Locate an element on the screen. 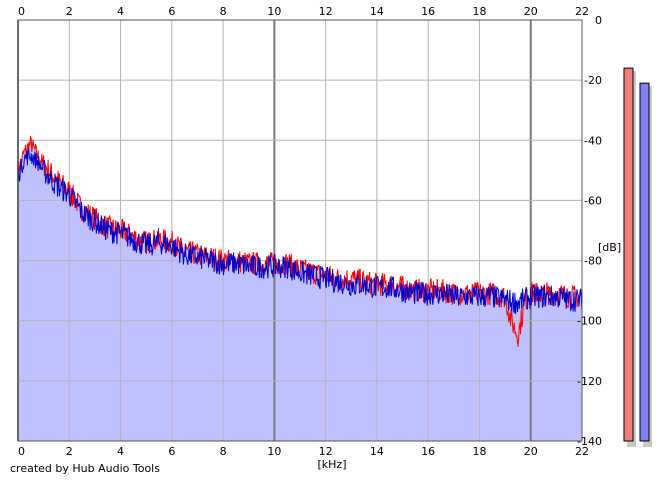  y-tick-label: -120 is located at coordinates (589, 381).